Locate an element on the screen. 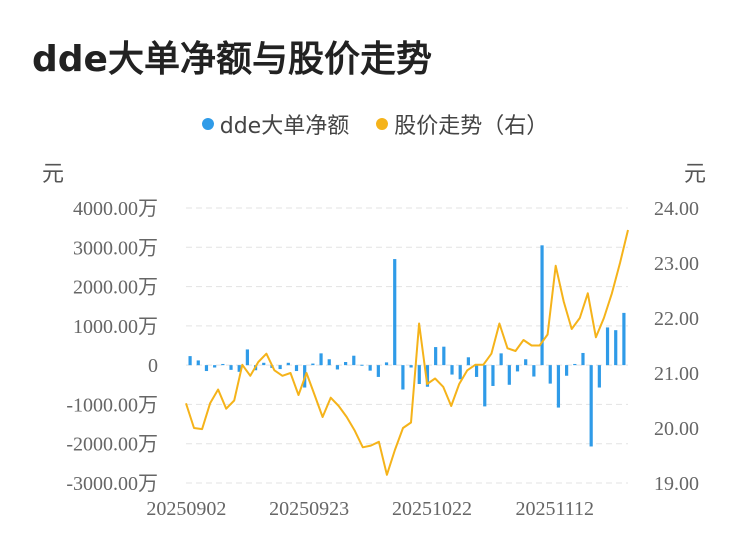  y-left-tick-label: 4000.00万 is located at coordinates (115, 209).